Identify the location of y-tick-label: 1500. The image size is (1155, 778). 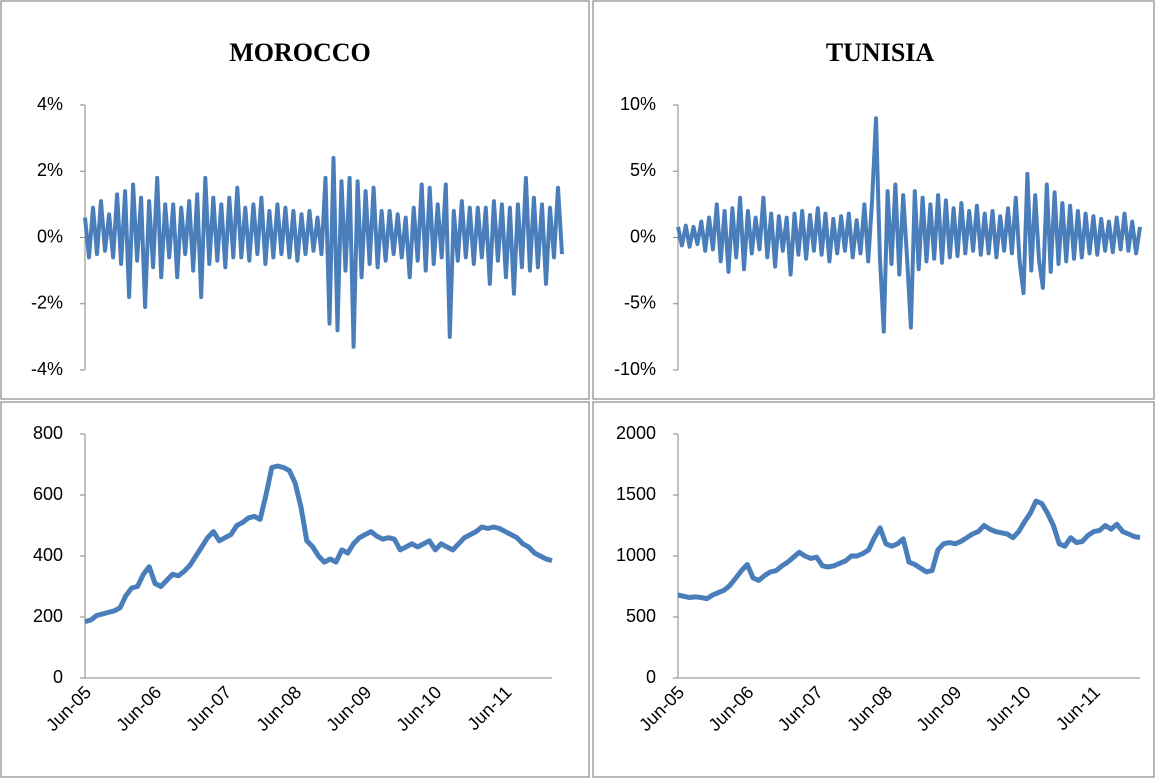
(636, 494).